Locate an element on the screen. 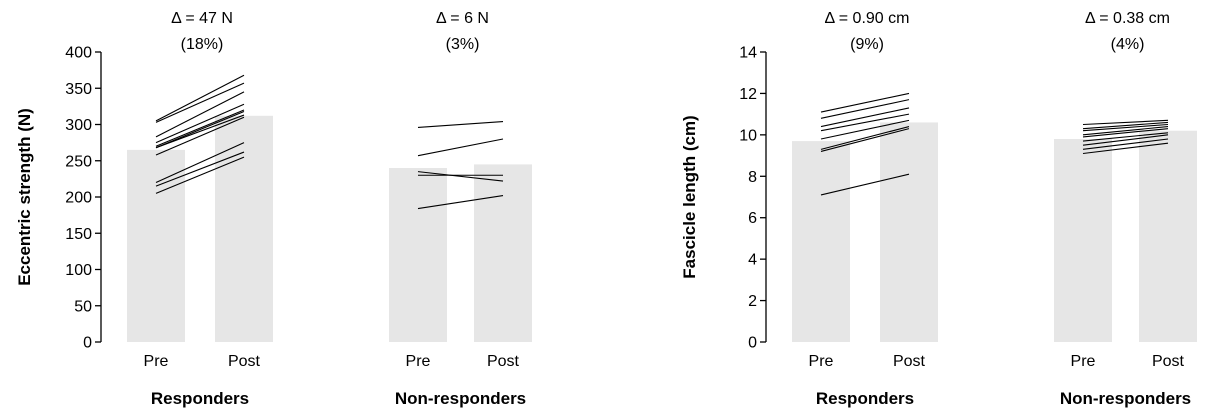 This screenshot has width=1222, height=414. y-tick-label: 150 is located at coordinates (78, 234).